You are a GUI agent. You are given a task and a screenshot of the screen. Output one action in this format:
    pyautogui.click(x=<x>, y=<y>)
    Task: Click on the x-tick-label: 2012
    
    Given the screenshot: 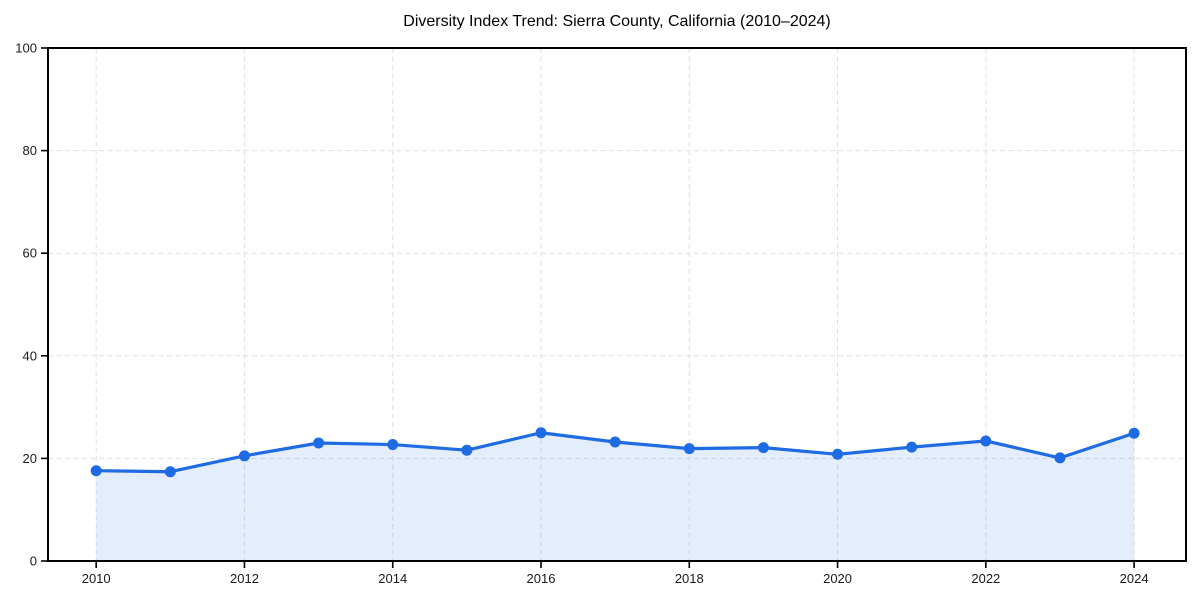 What is the action you would take?
    pyautogui.click(x=244, y=578)
    